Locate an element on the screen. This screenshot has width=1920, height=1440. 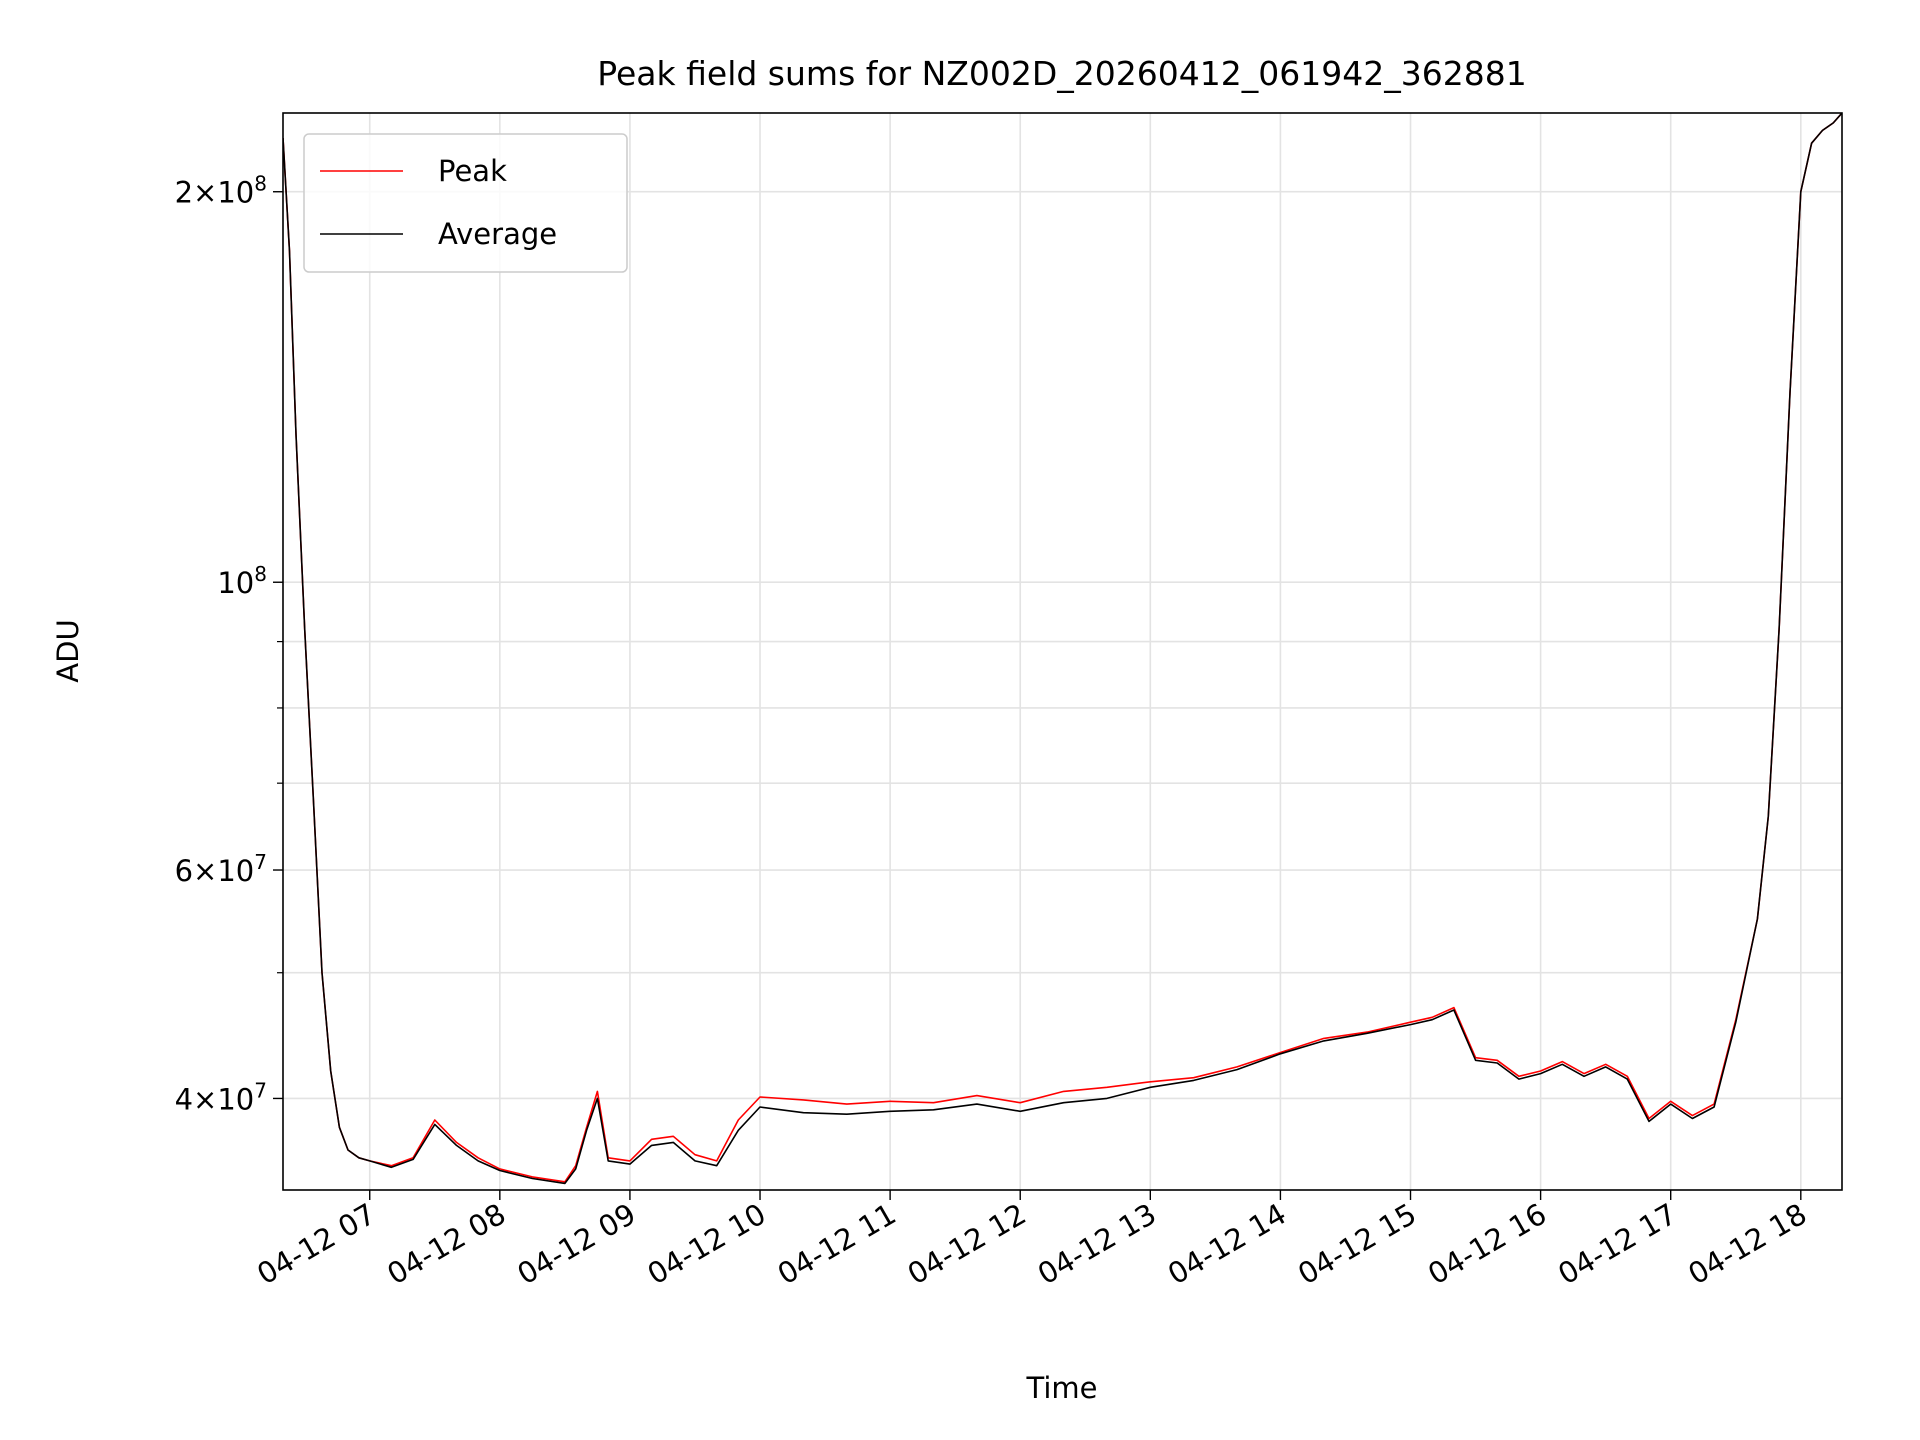
legend-box is located at coordinates (465, 203).